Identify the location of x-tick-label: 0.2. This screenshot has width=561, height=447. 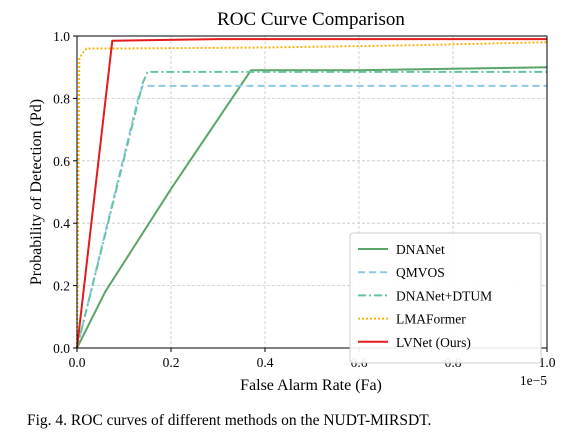
(171, 362).